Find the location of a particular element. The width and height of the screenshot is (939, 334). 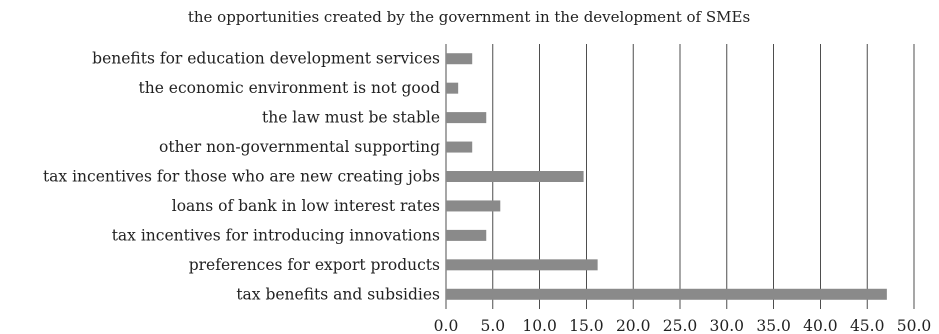

category-label: the law must be stable is located at coordinates (351, 118).